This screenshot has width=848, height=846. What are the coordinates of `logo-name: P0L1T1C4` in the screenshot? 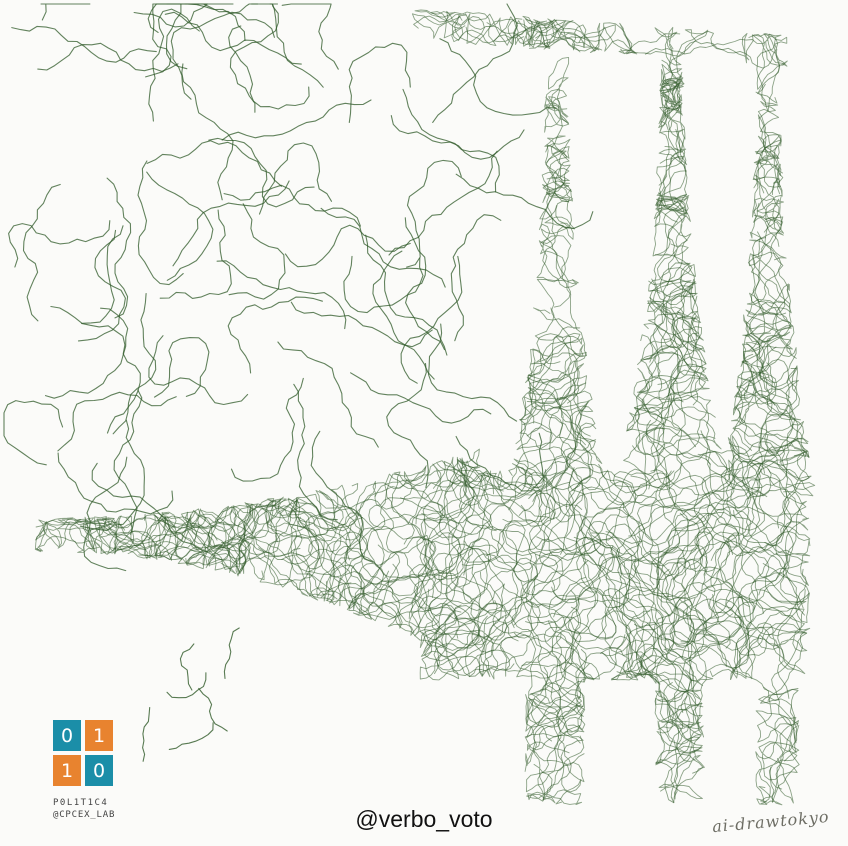 It's located at (81, 803).